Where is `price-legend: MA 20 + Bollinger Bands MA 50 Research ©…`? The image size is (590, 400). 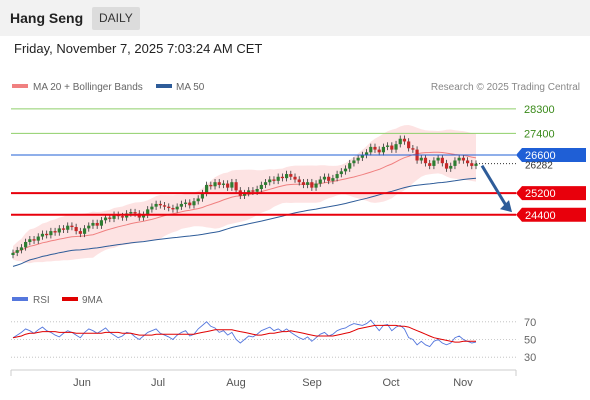 price-legend: MA 20 + Bollinger Bands MA 50 Research ©… is located at coordinates (296, 87).